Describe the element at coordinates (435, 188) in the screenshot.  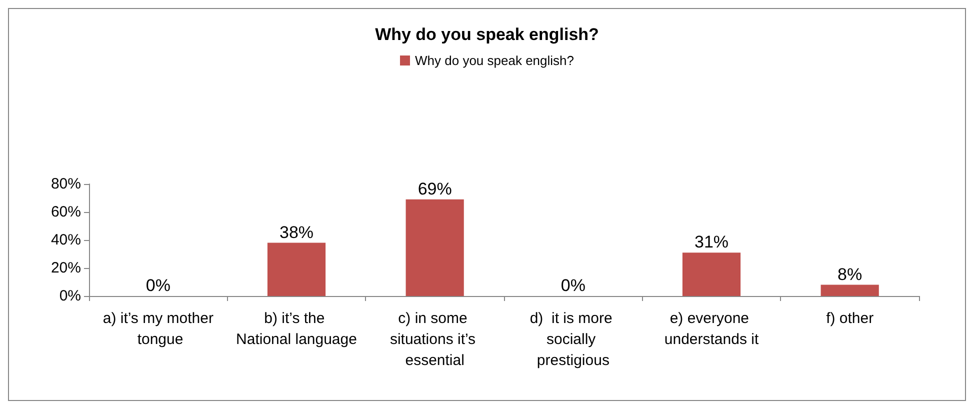
I see `data-label: 69%` at that location.